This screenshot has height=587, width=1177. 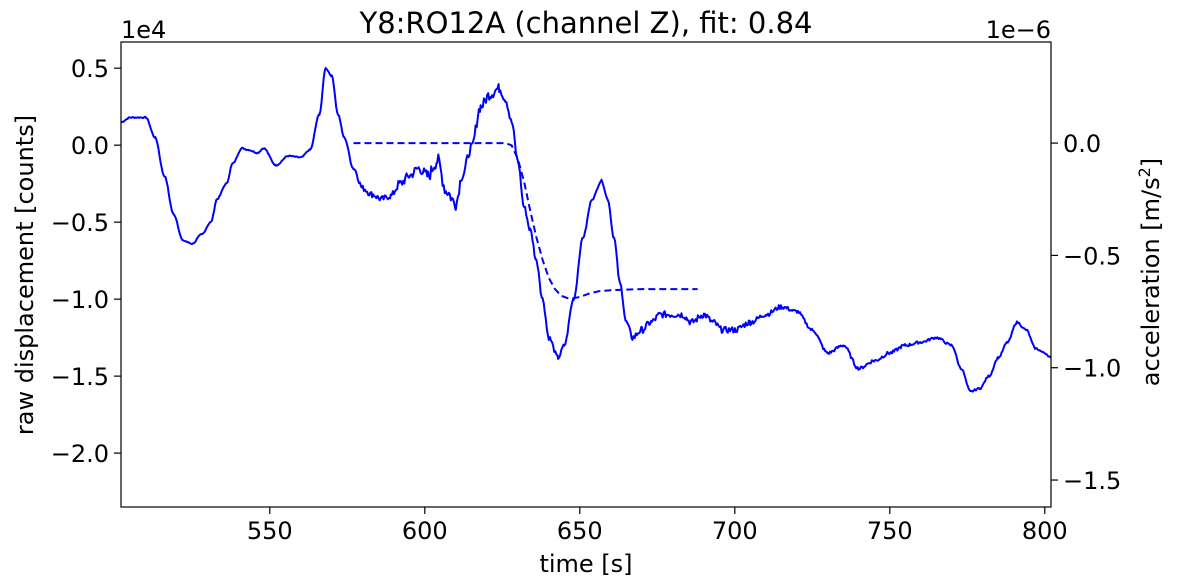 I want to click on y-left-tick-label: −2.0, so click(x=80, y=454).